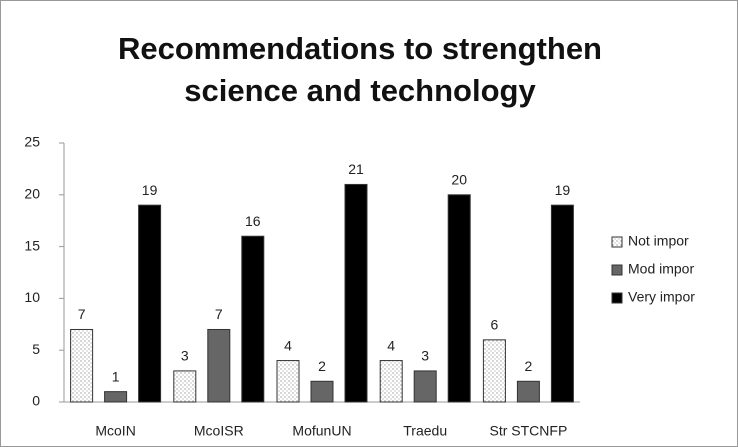  Describe the element at coordinates (36, 401) in the screenshot. I see `y-tick-label: 0` at that location.